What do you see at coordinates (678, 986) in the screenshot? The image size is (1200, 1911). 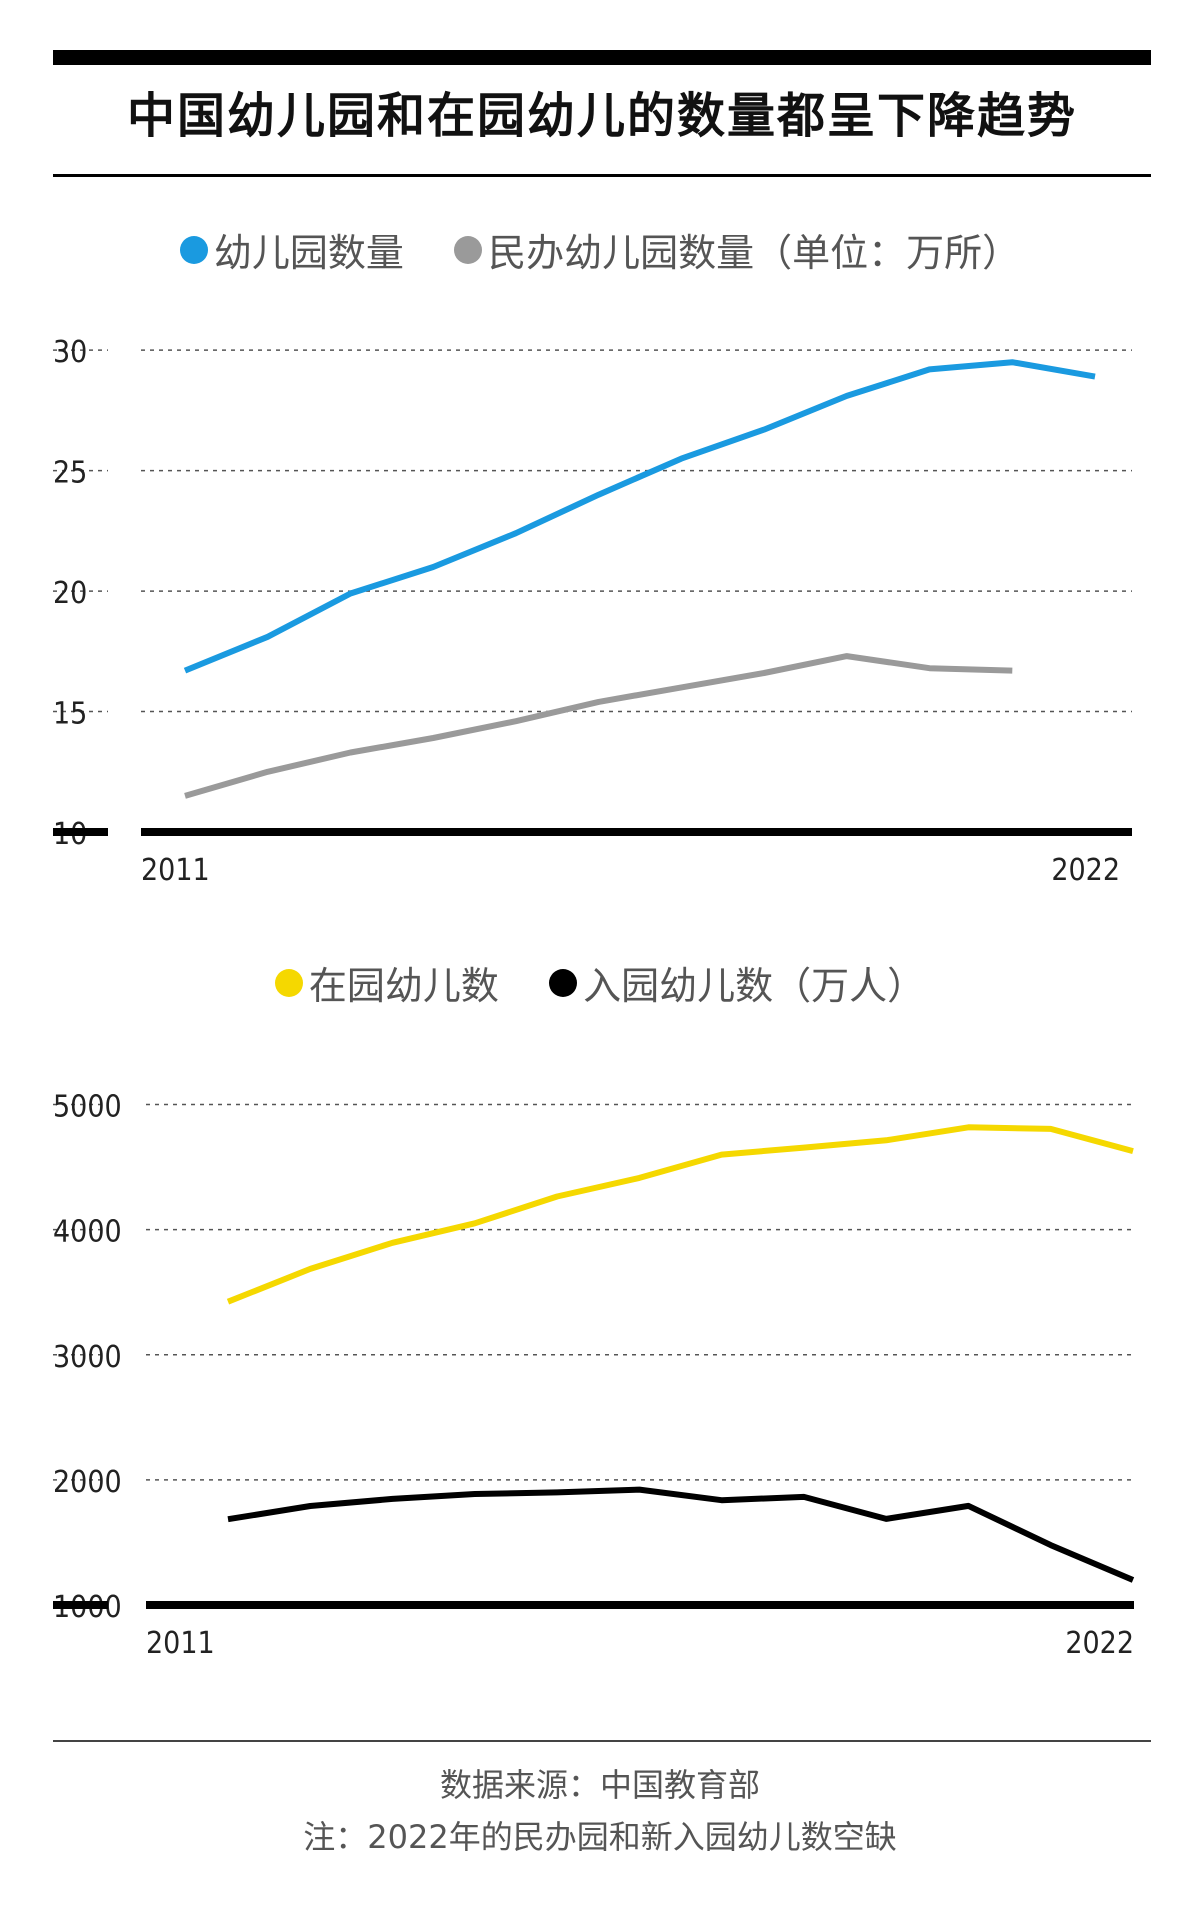 I see `legend-label: 入园幼儿数` at bounding box center [678, 986].